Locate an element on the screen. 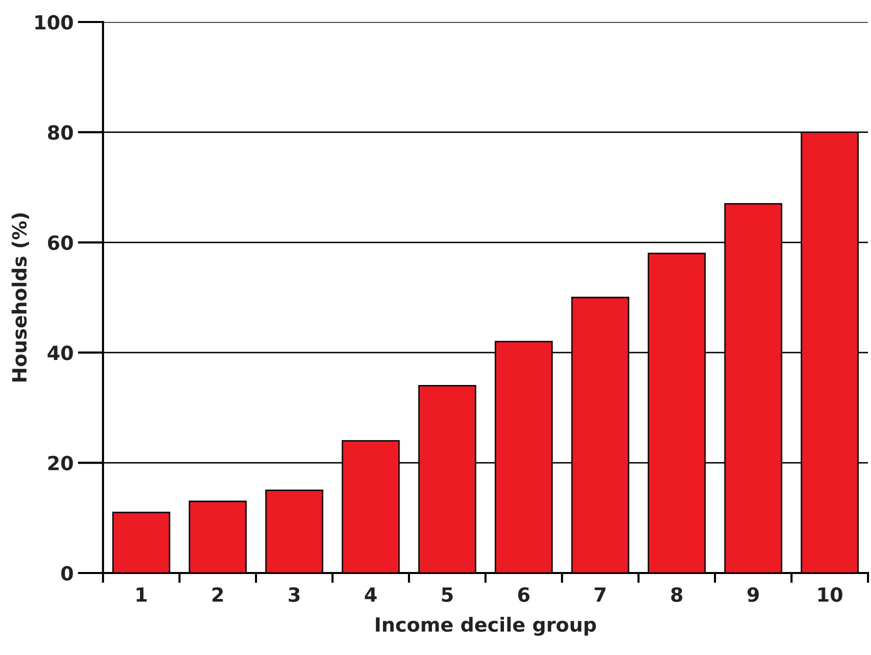  x-tick-label: 8 is located at coordinates (676, 594).